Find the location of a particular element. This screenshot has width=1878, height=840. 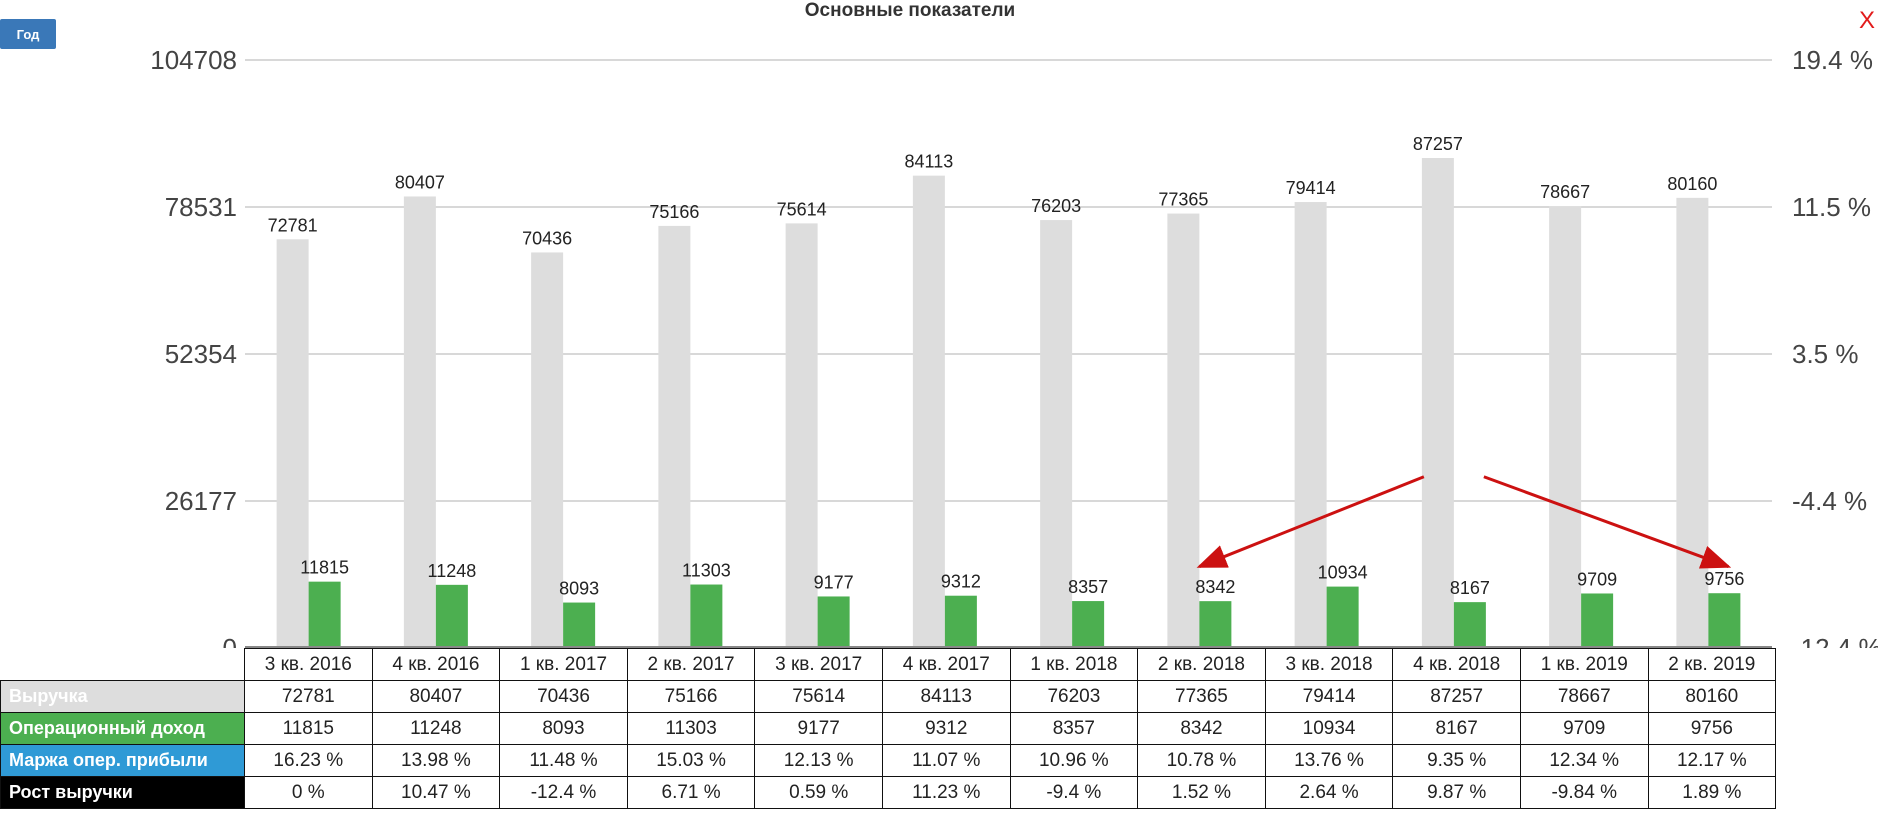

table-value-cell: 8342 is located at coordinates (1201, 728).